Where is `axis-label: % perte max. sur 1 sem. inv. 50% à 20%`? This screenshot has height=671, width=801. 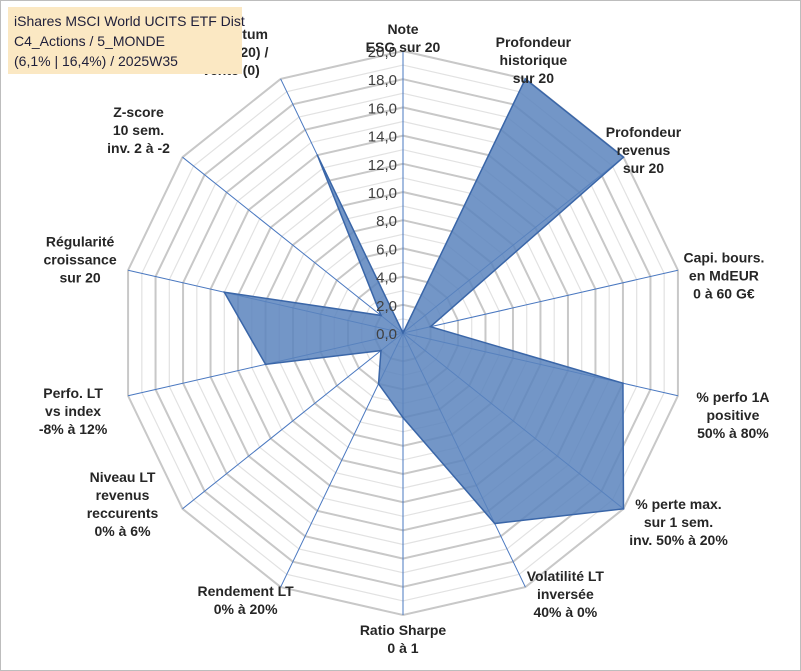 axis-label: % perte max. sur 1 sem. inv. 50% à 20% is located at coordinates (678, 522).